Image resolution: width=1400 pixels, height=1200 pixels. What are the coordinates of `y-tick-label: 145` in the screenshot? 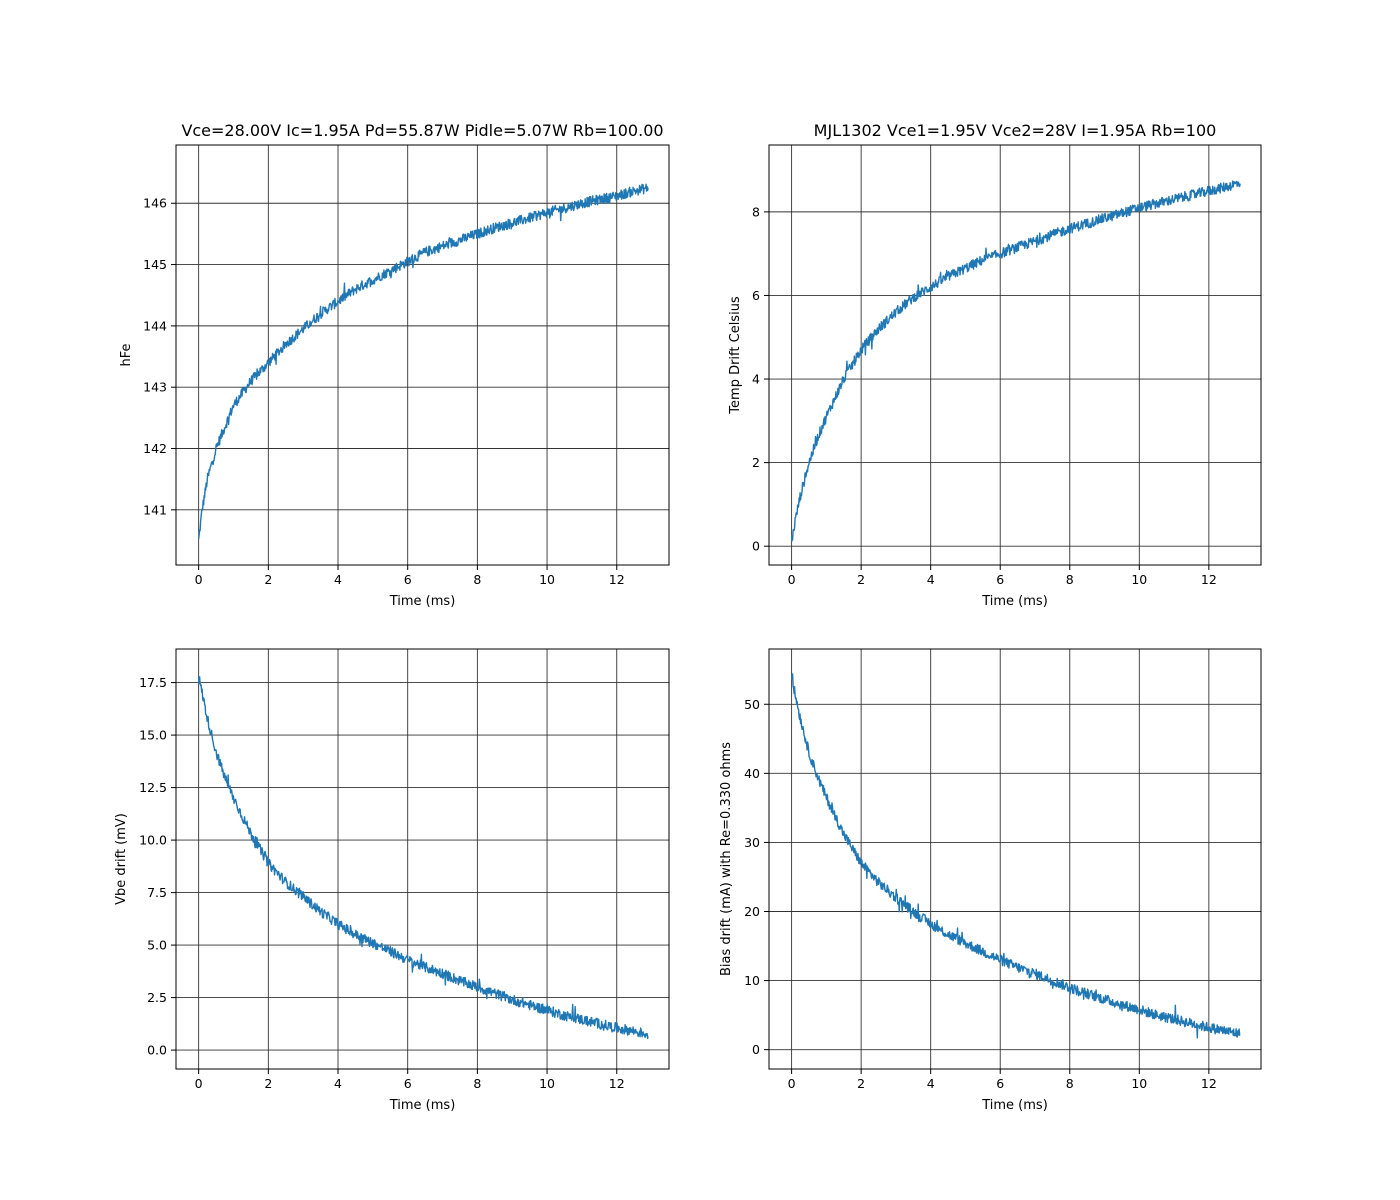 It's located at (155, 264).